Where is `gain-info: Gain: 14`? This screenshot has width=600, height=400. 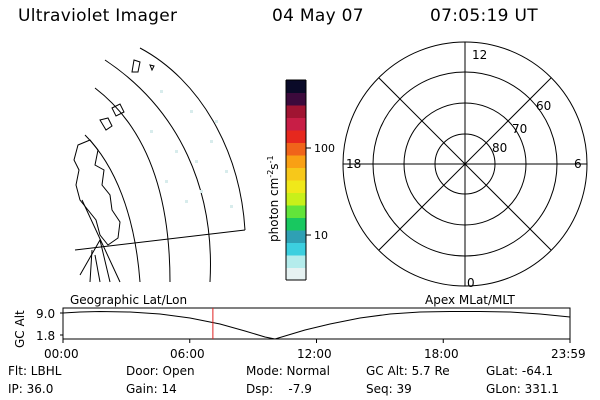
gain-info: Gain: 14 is located at coordinates (151, 389).